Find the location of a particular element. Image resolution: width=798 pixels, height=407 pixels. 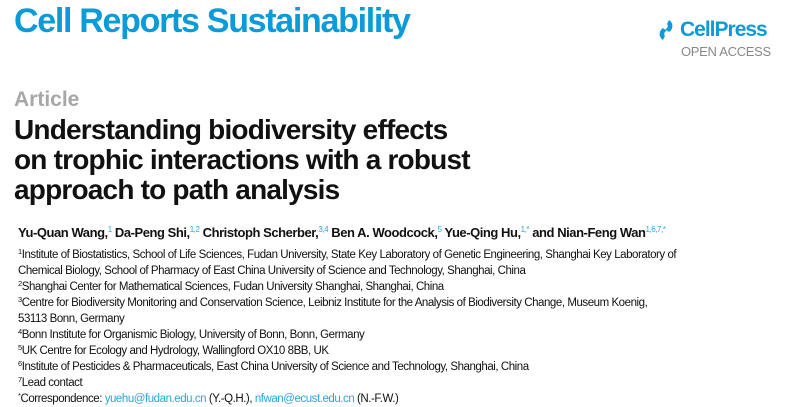

title-line: Understanding biodiversity effects is located at coordinates (231, 129).